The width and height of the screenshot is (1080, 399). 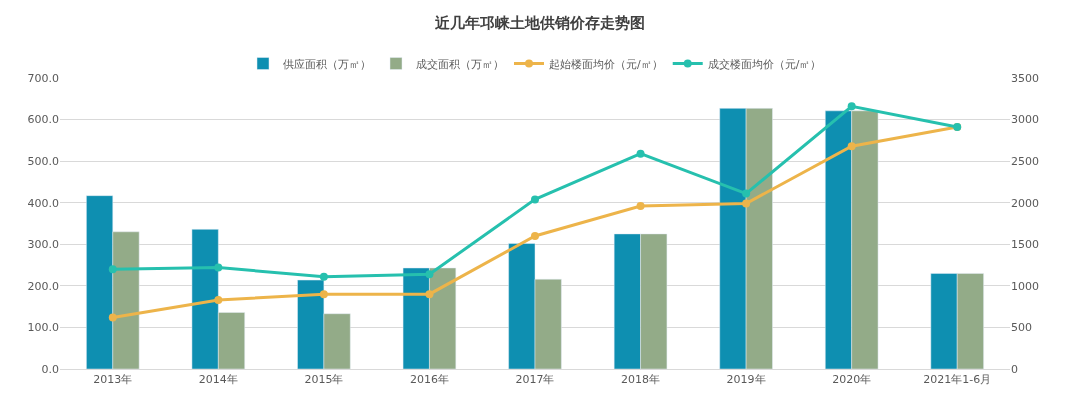 I want to click on legend-label: 成交面积（万㎡）, so click(x=460, y=64).